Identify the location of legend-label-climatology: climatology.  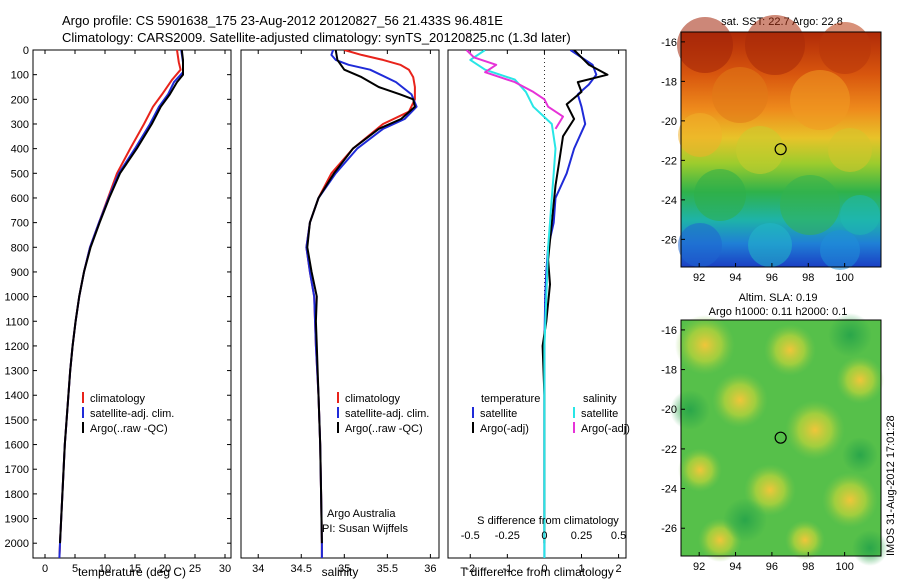
(118, 399).